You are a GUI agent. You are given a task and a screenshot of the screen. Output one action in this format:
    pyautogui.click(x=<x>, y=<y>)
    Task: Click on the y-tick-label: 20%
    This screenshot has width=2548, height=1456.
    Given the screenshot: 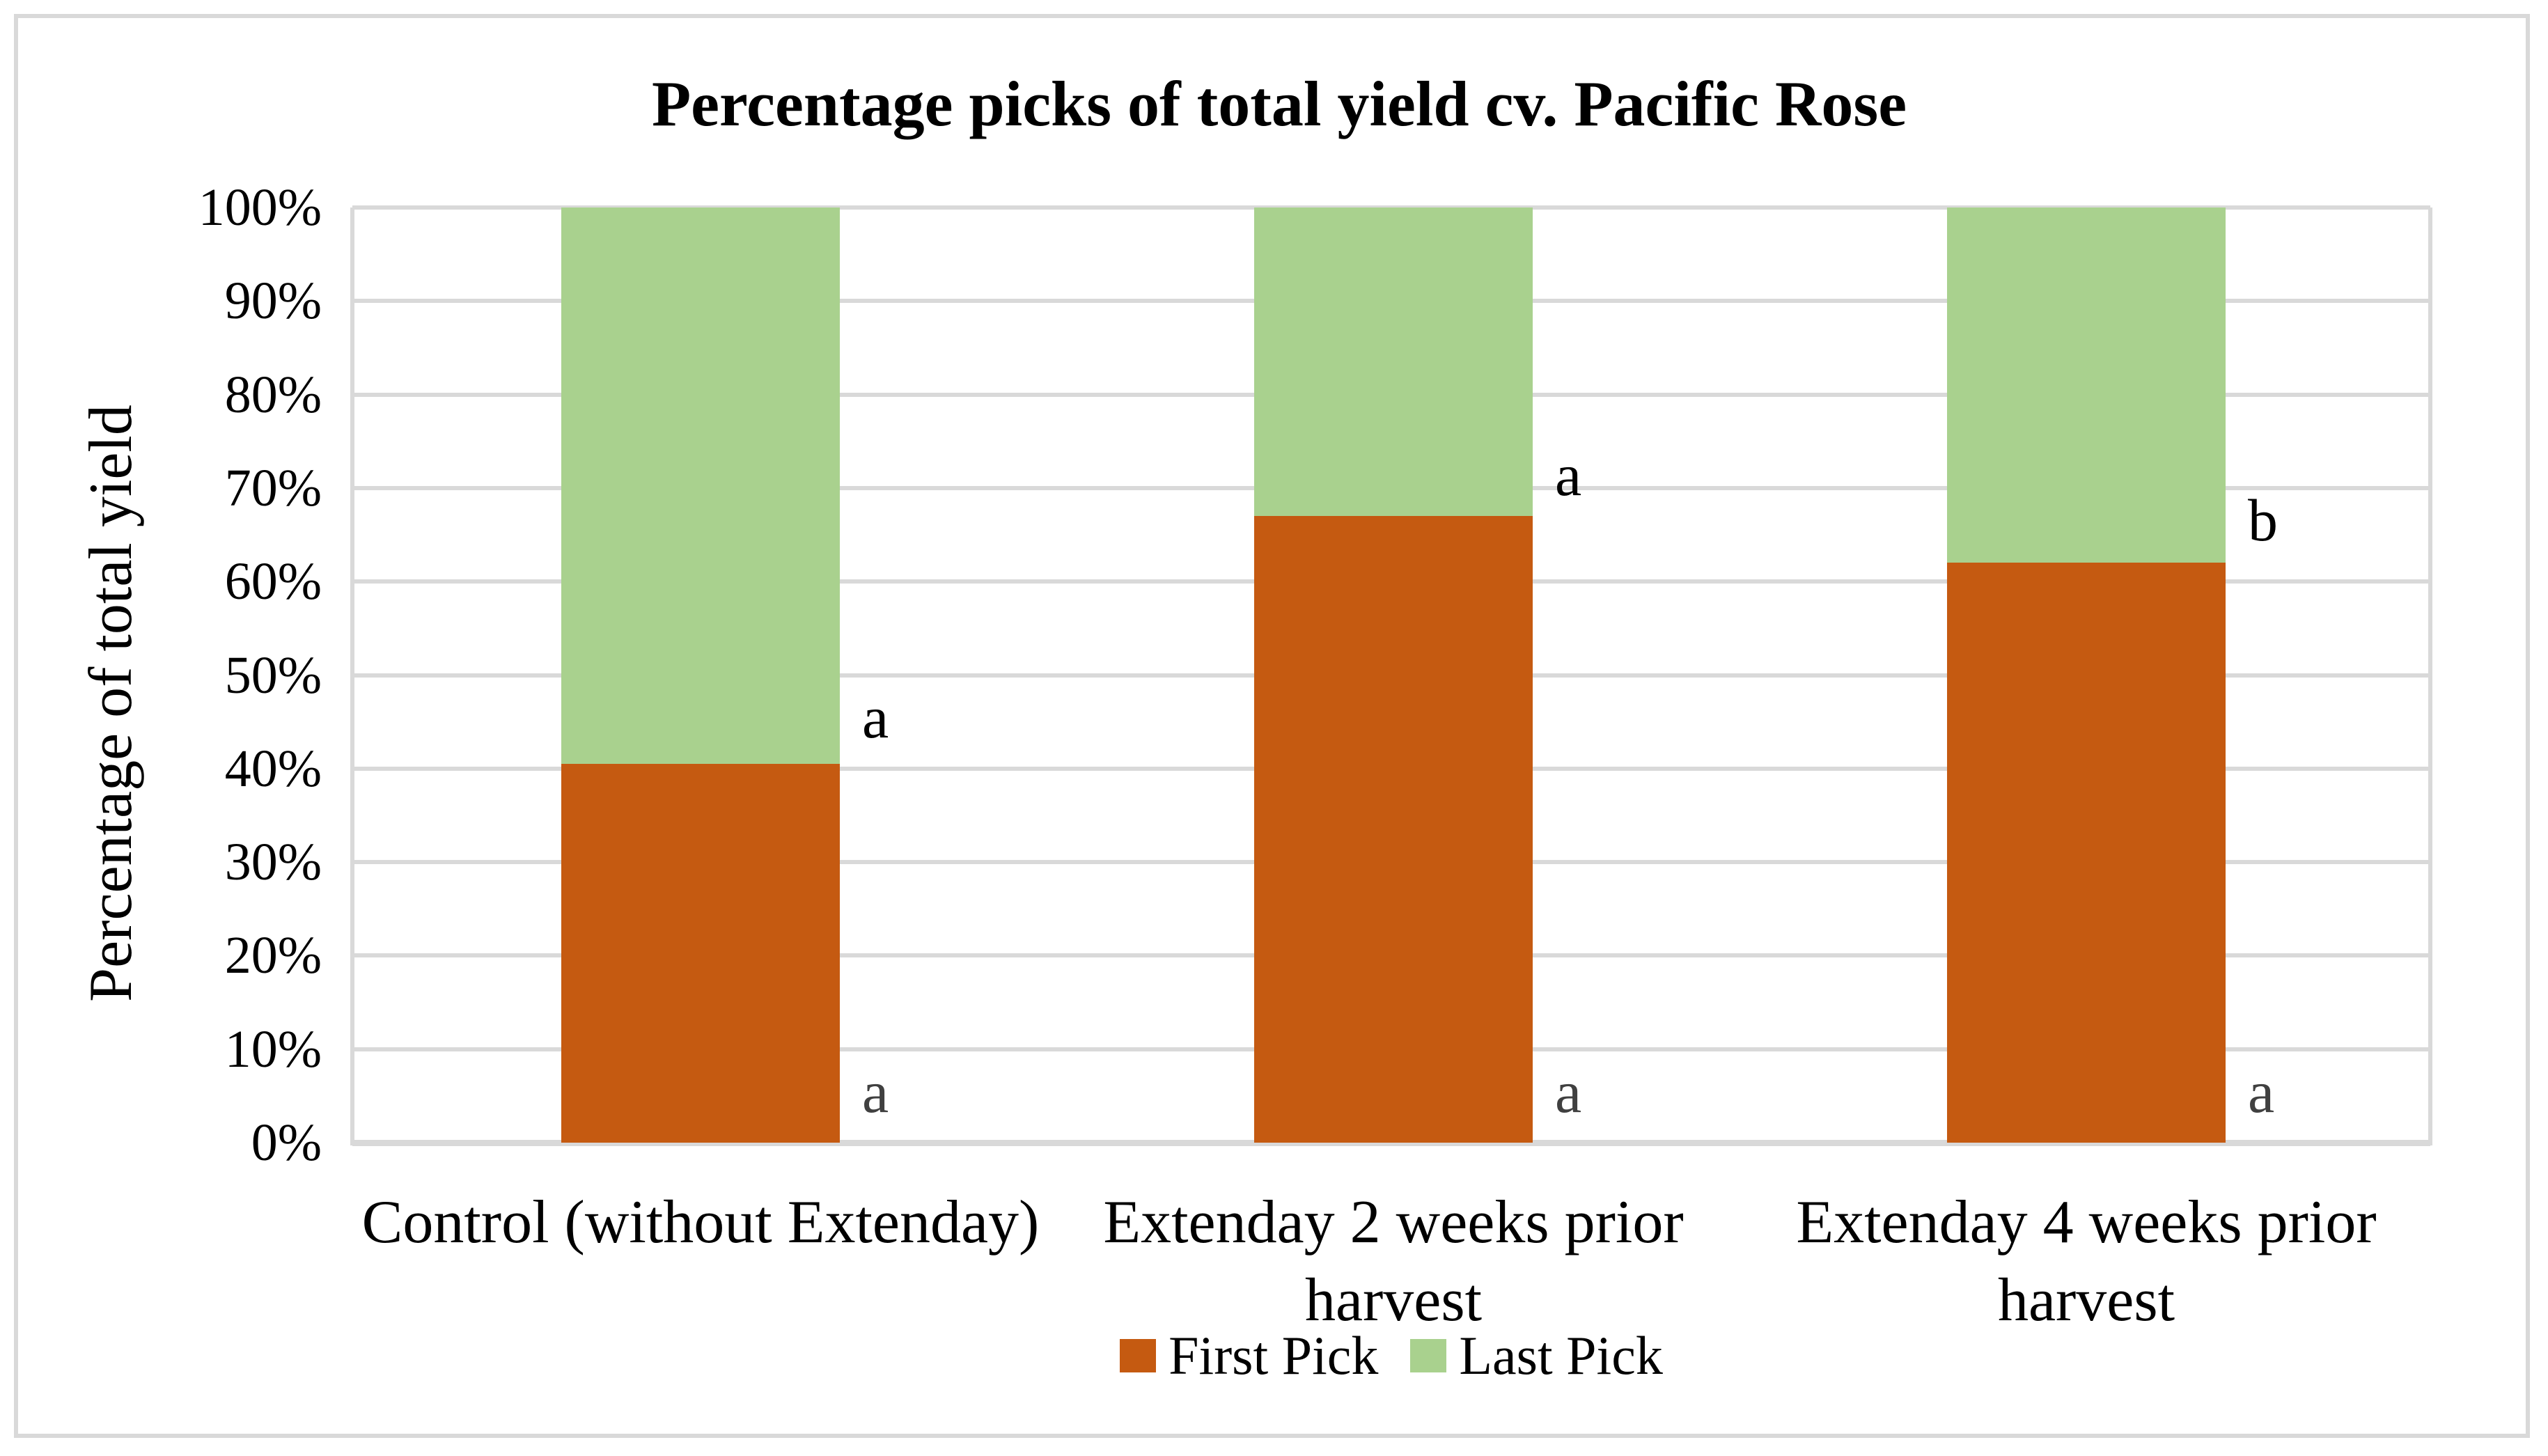 What is the action you would take?
    pyautogui.click(x=273, y=955)
    